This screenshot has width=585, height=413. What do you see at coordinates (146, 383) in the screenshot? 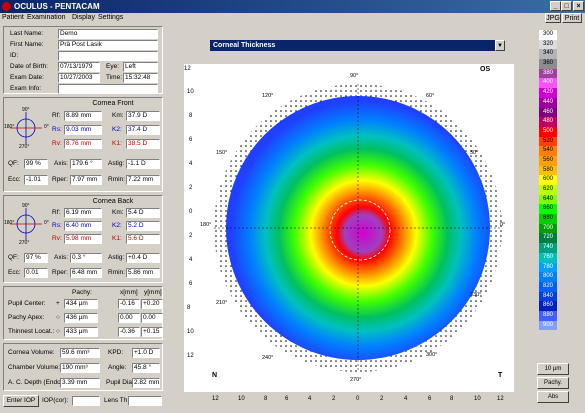
I see `pupil-dia-field: 2.82 mm` at bounding box center [146, 383].